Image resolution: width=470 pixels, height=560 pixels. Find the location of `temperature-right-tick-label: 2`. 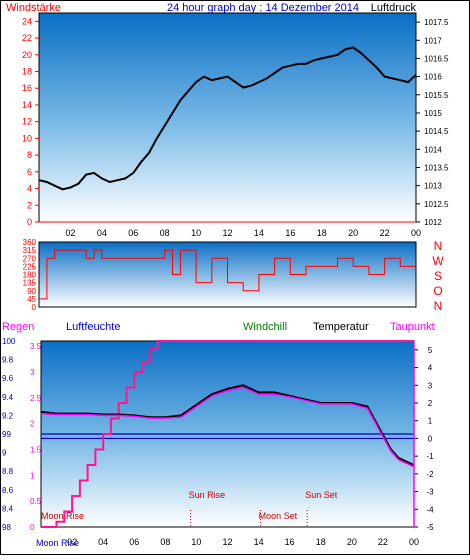

temperature-right-tick-label: 2 is located at coordinates (430, 403).